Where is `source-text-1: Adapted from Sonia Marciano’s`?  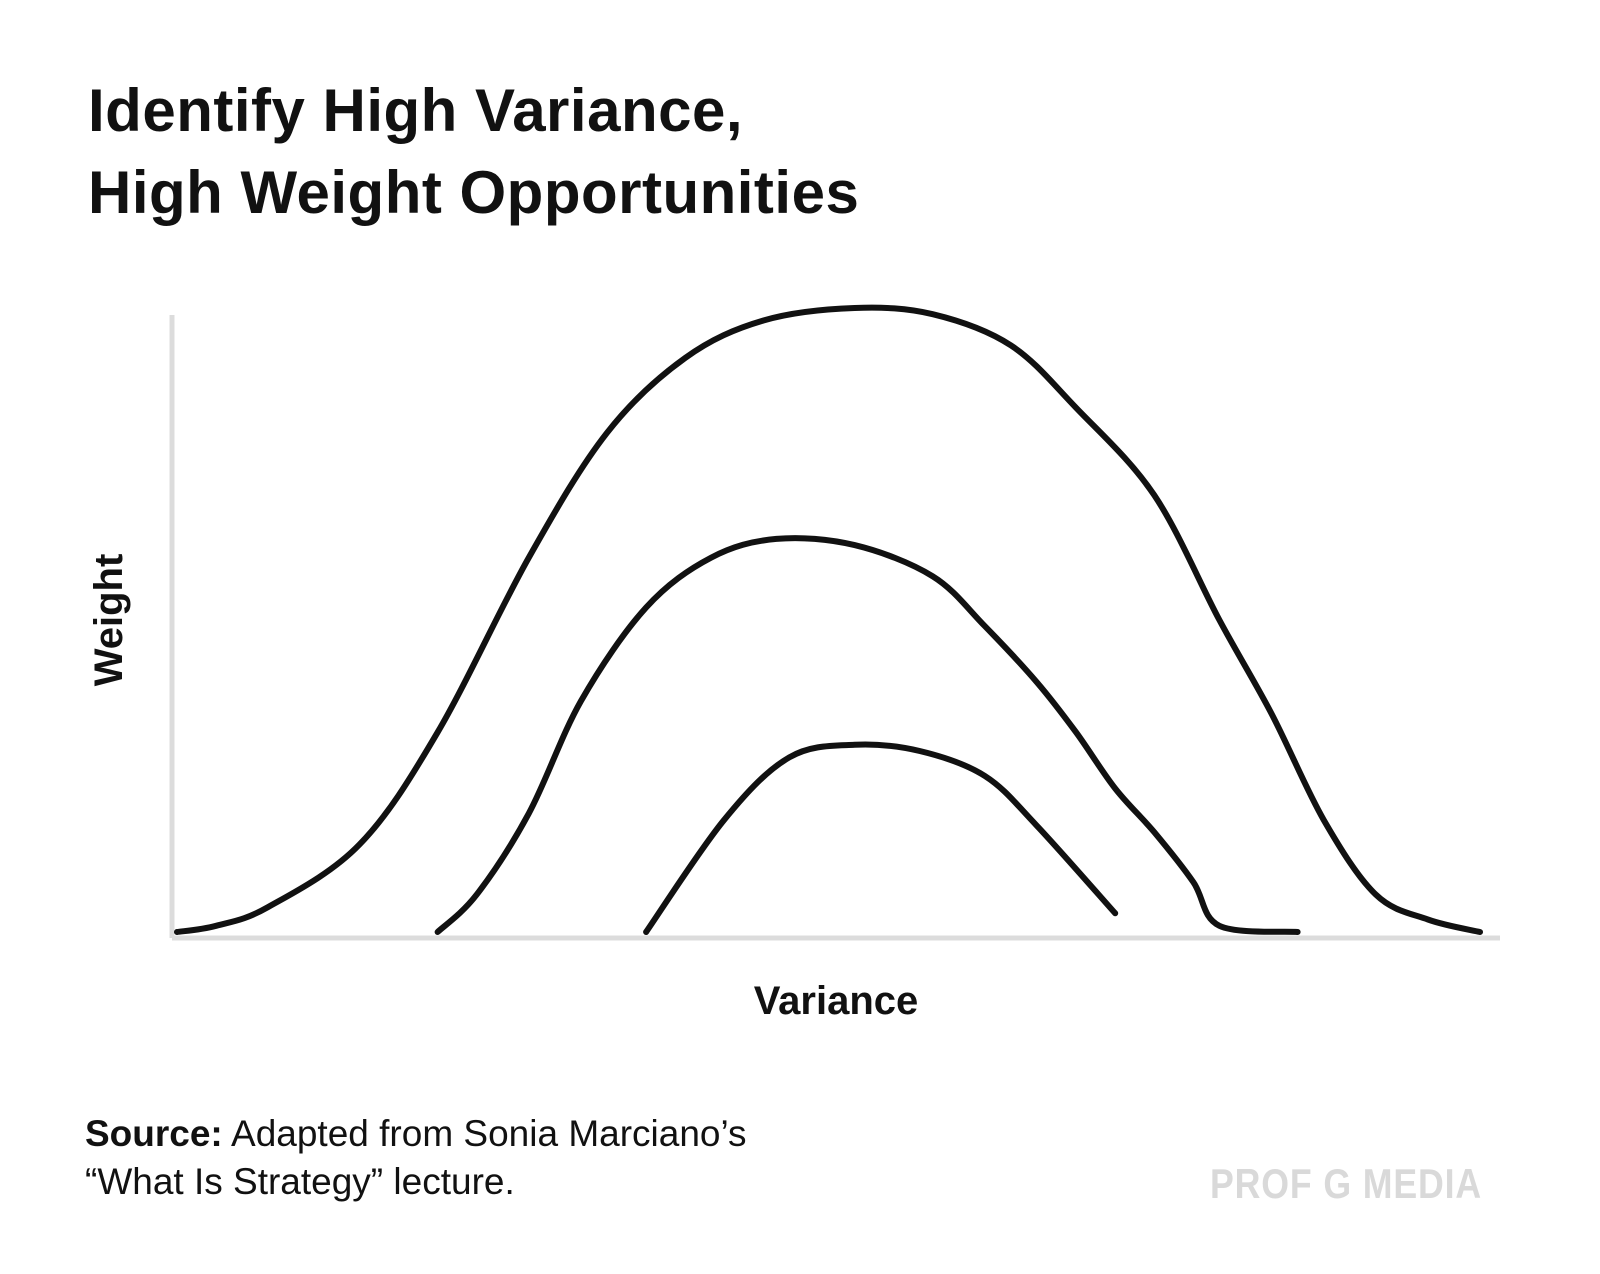
source-text-1: Adapted from Sonia Marciano’s is located at coordinates (489, 1133).